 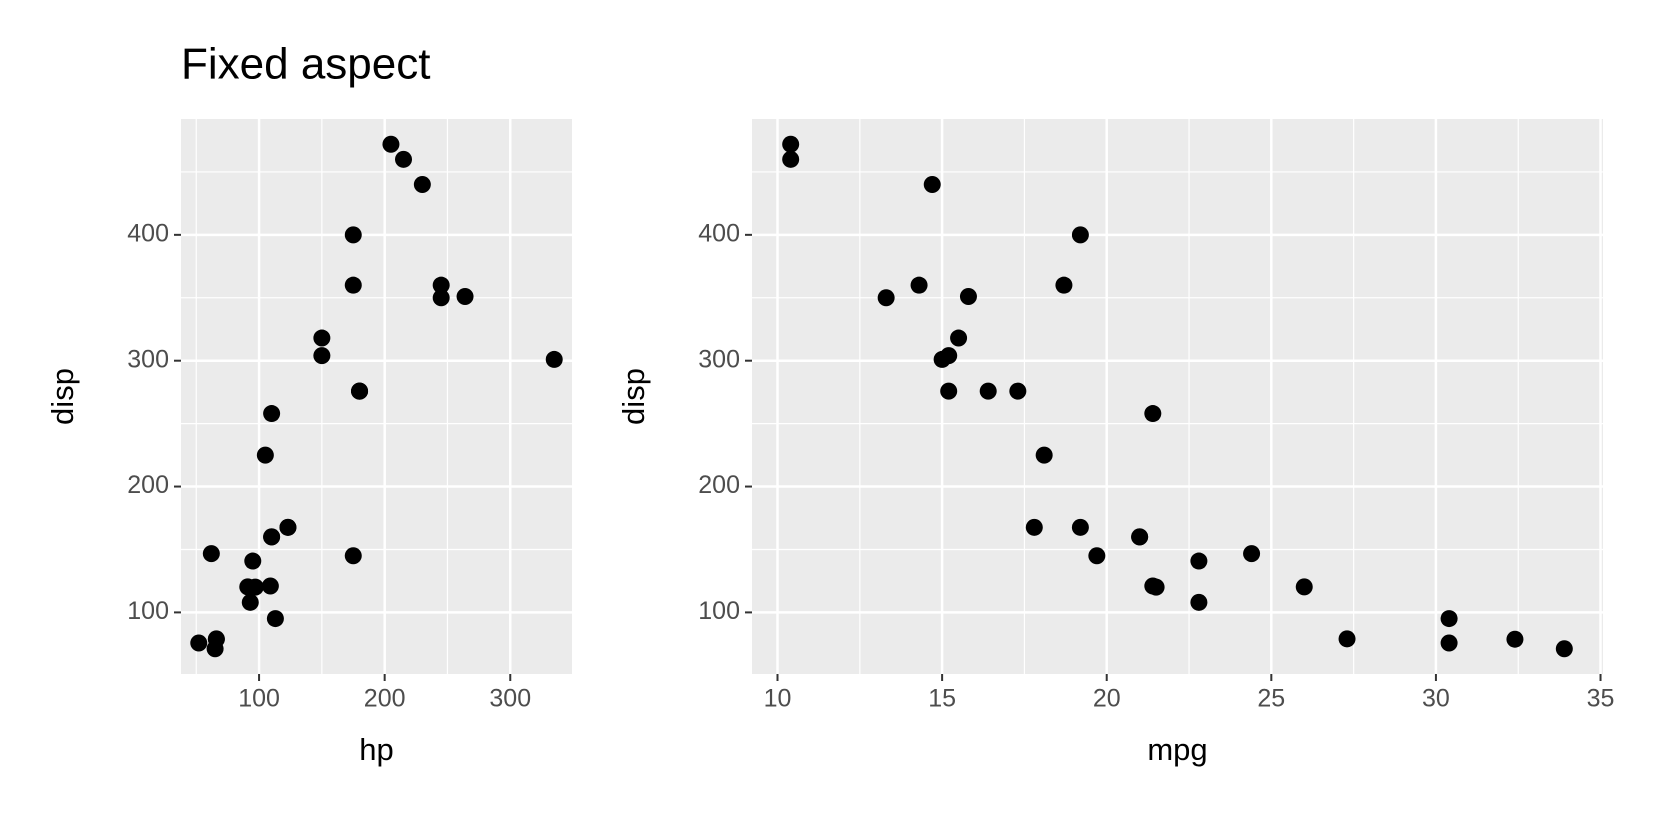 I want to click on x-tick-label: 30, so click(x=1436, y=699).